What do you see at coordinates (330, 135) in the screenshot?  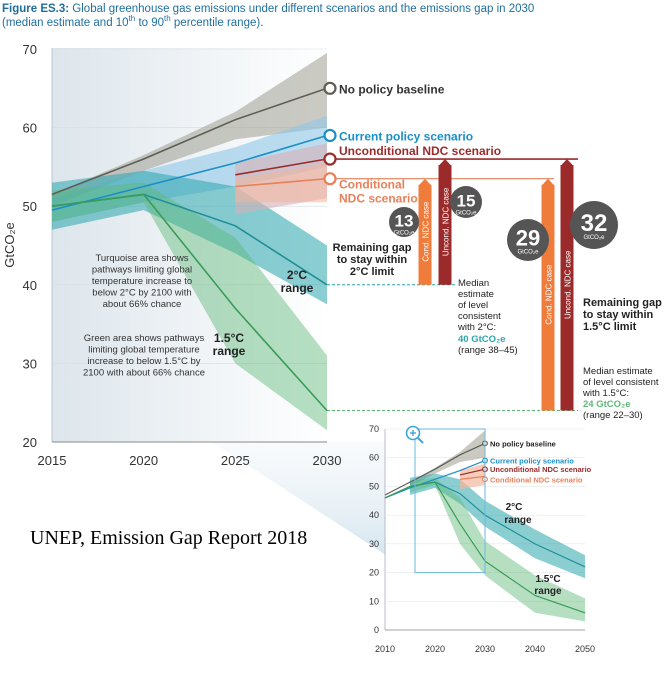 I see `current-end-marker` at bounding box center [330, 135].